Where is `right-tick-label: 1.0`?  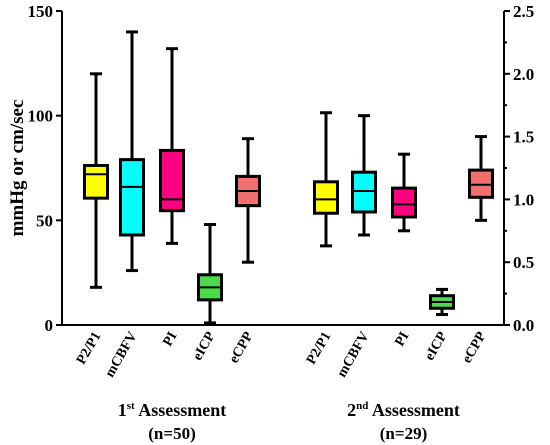 right-tick-label: 1.0 is located at coordinates (523, 199).